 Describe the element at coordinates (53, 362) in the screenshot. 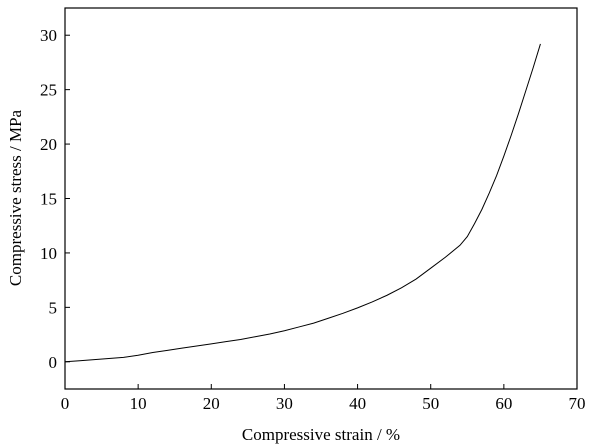

I see `y-tick-label: 0` at that location.